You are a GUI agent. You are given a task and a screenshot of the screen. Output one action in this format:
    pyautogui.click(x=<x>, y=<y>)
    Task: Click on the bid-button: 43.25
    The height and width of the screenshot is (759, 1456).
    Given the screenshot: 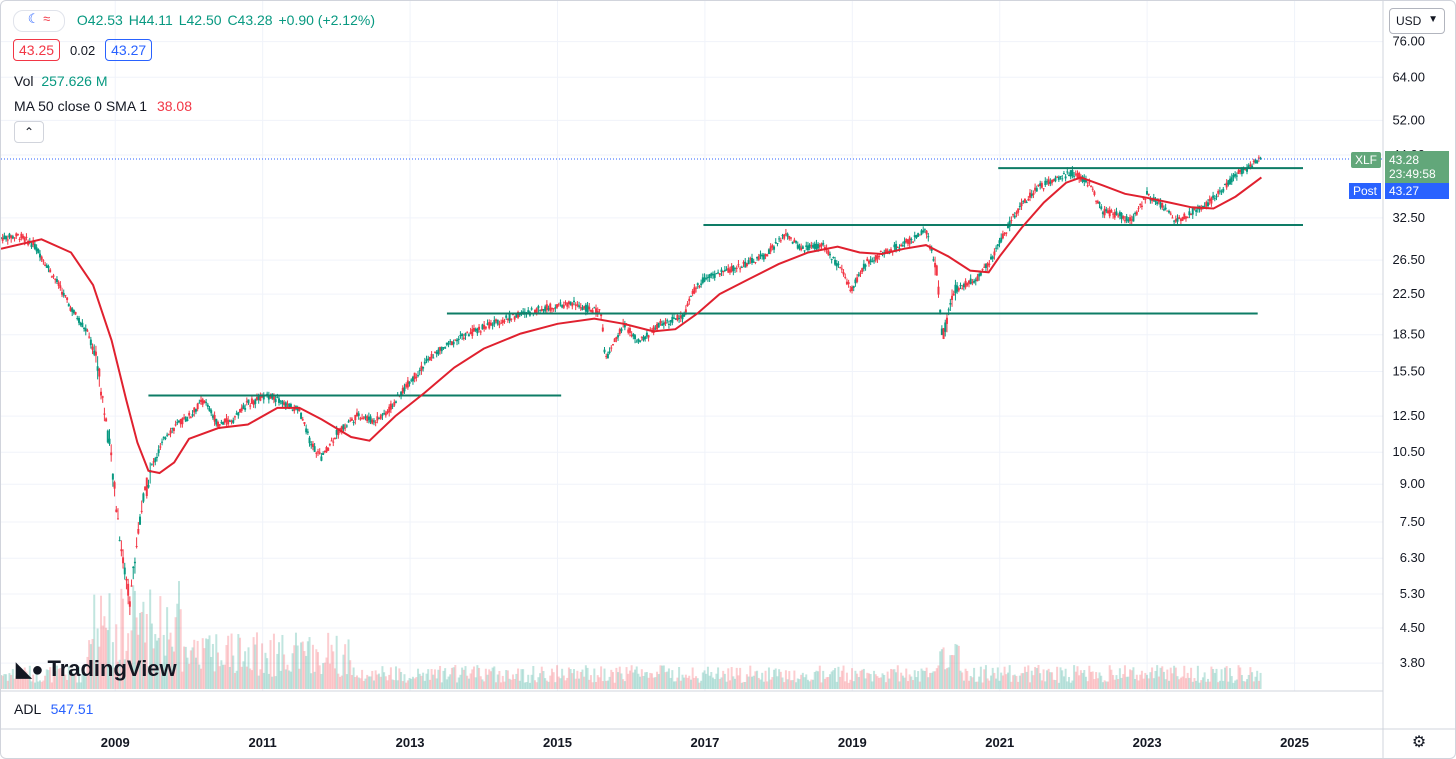 What is the action you would take?
    pyautogui.click(x=37, y=50)
    